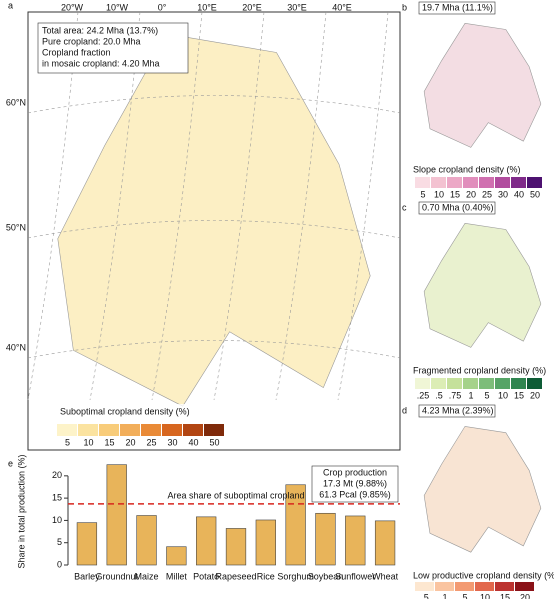 This screenshot has height=599, width=554. I want to click on legend-tick-label: 50, so click(214, 442).